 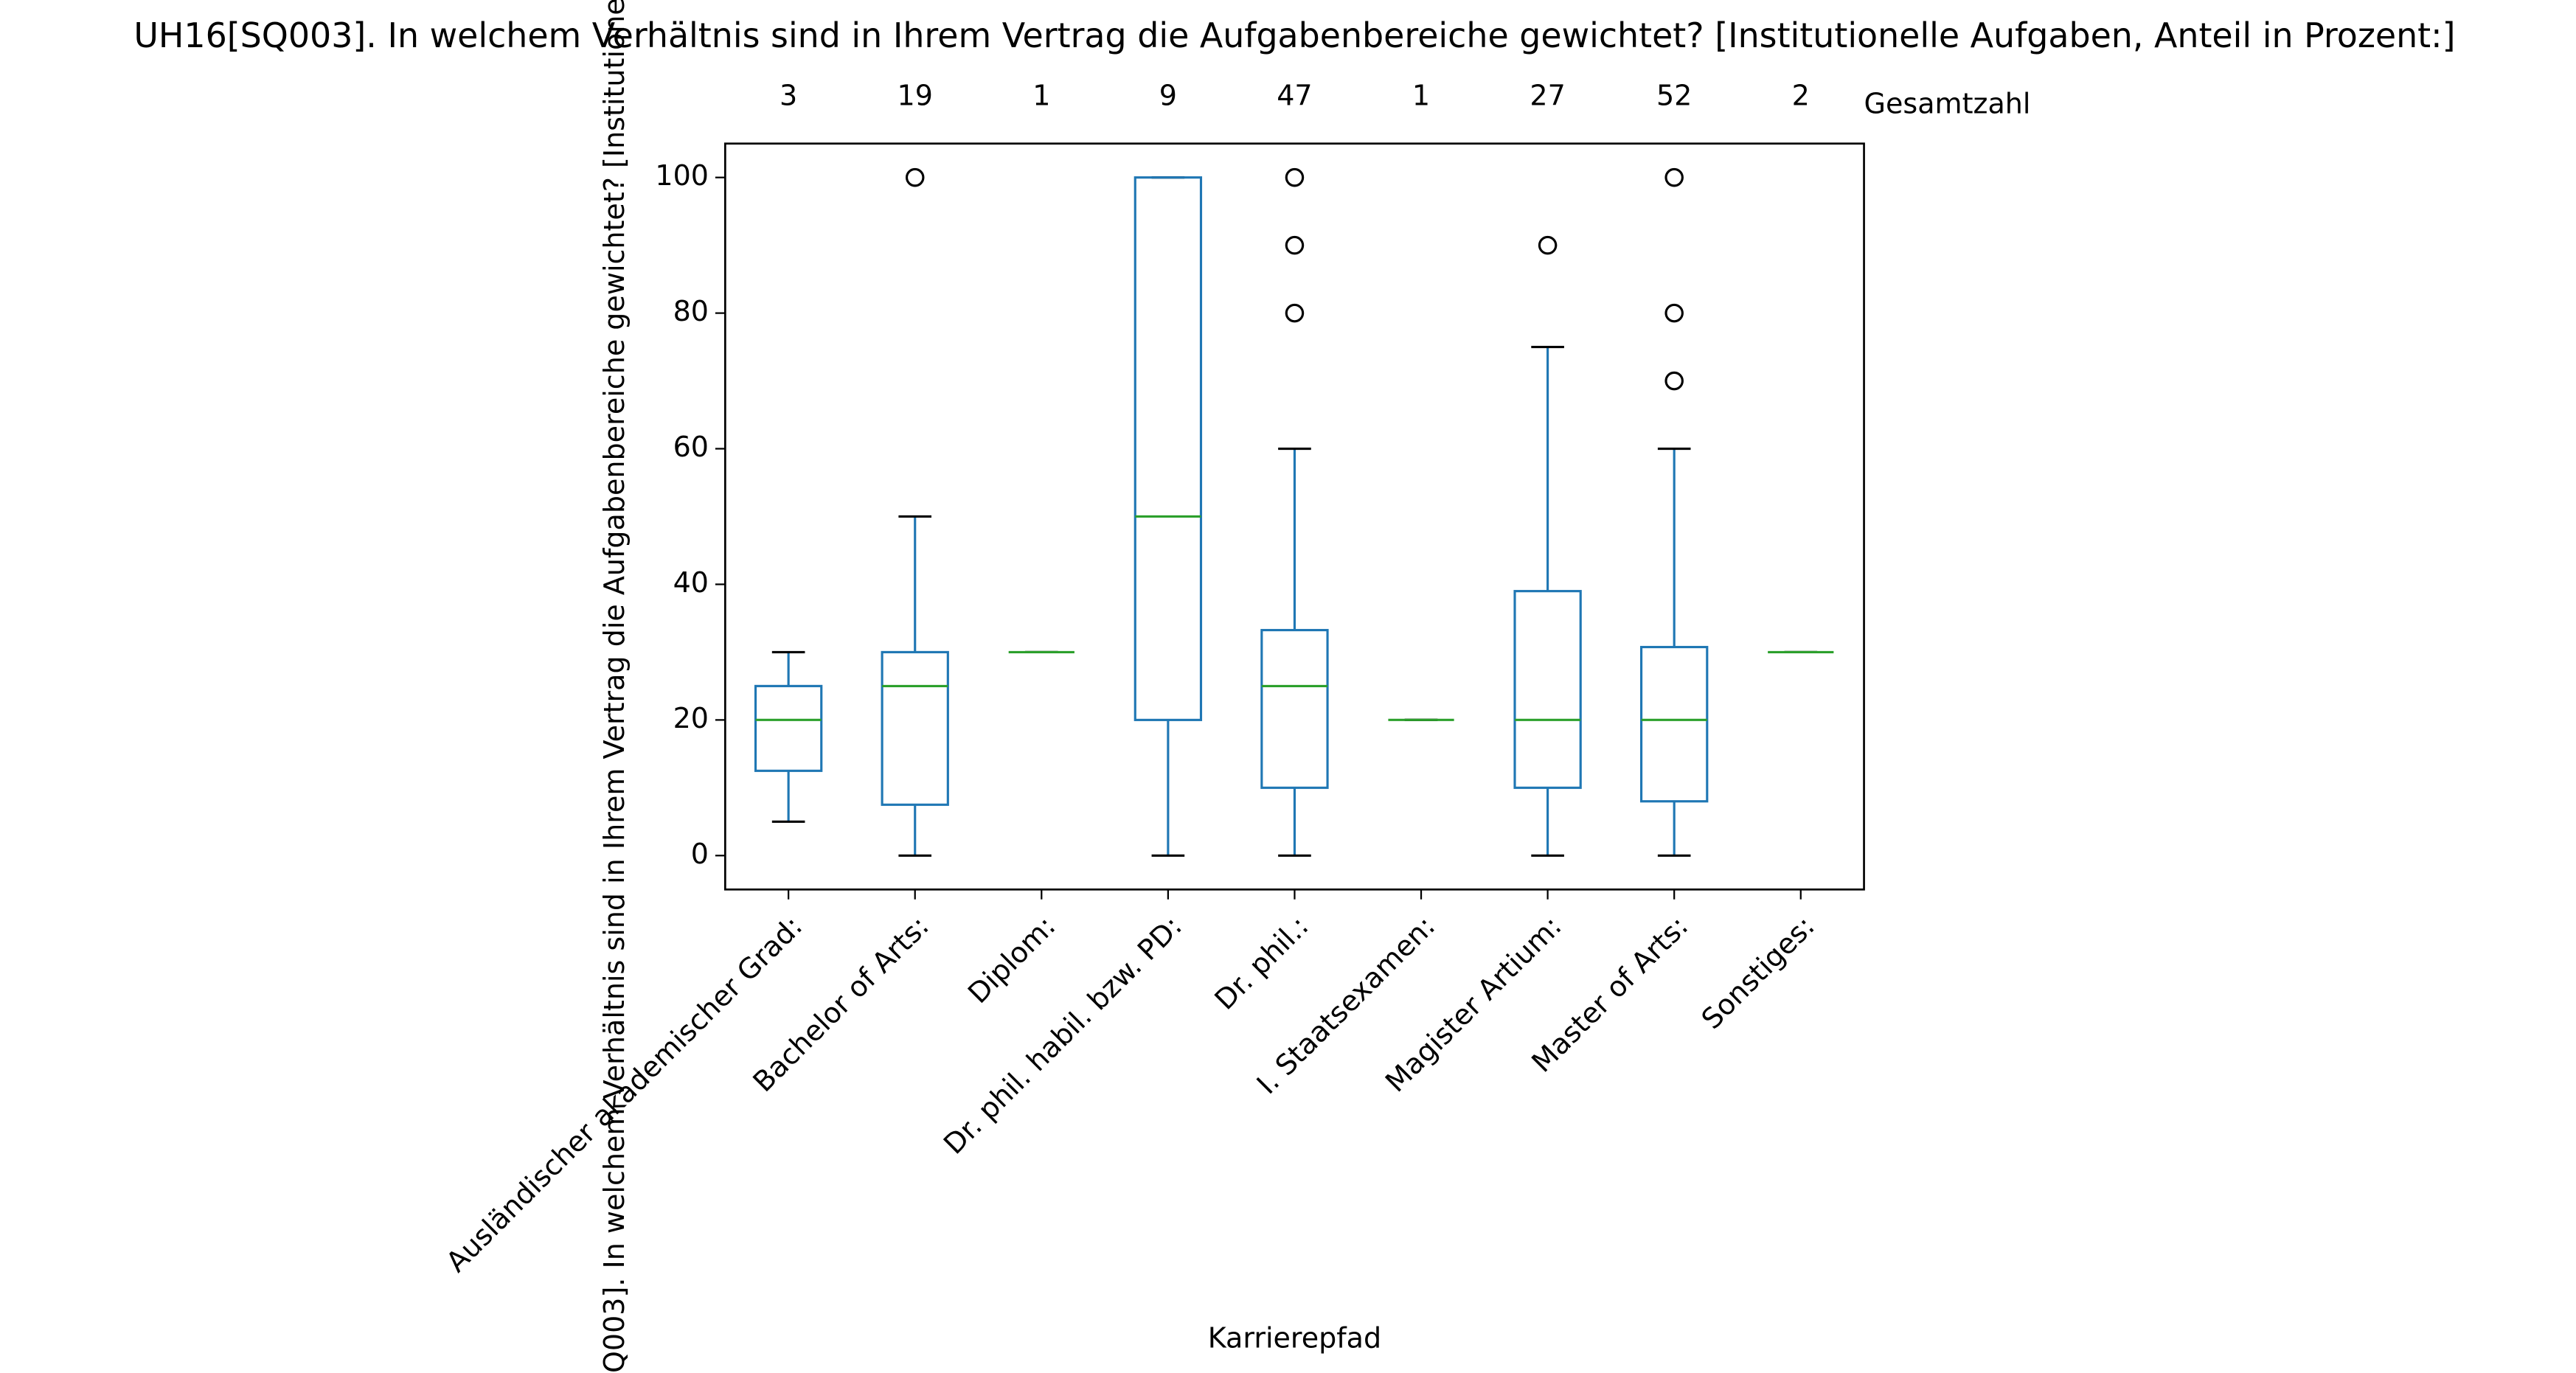 What do you see at coordinates (1294, 96) in the screenshot?
I see `count-label: 47` at bounding box center [1294, 96].